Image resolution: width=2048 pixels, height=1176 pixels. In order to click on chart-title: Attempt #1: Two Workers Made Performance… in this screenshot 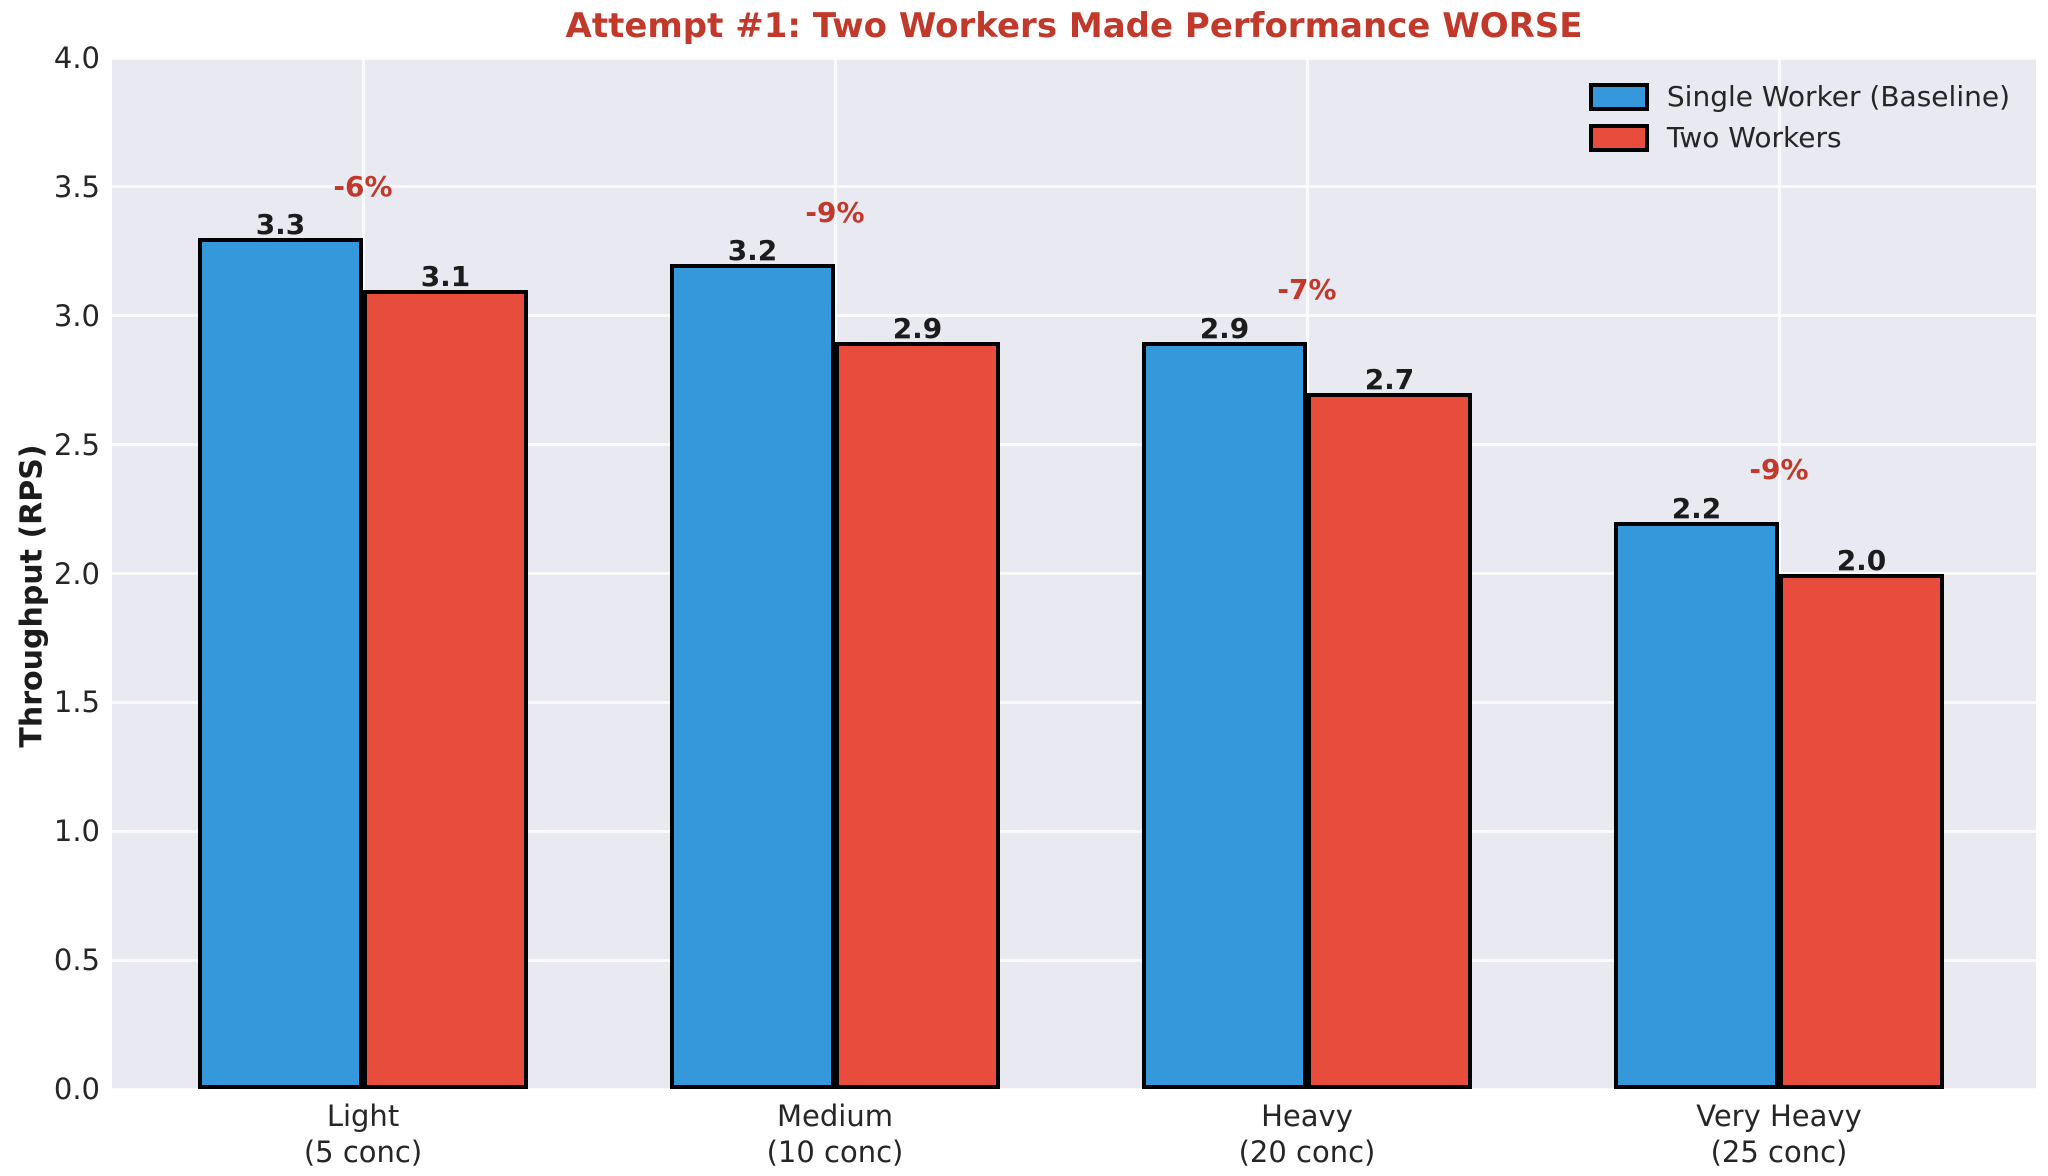, I will do `click(1074, 26)`.